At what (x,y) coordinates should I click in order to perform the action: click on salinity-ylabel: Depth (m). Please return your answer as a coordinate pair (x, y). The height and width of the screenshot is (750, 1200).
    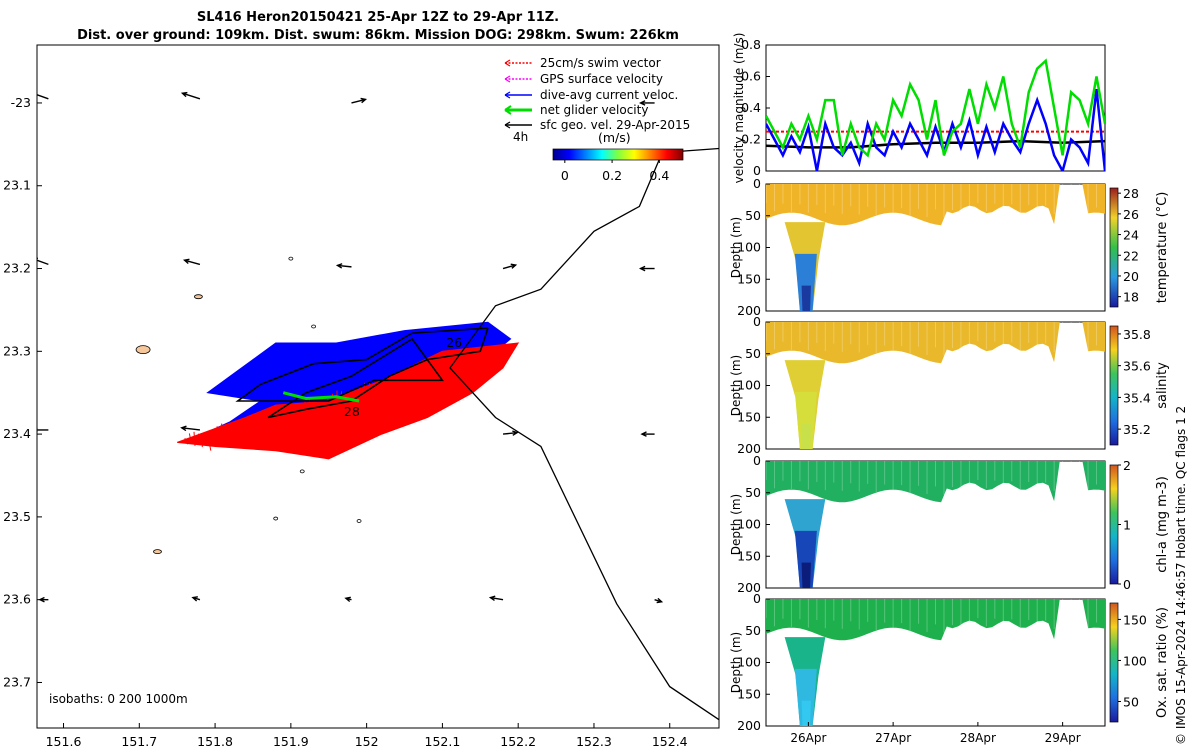
    Looking at the image, I should click on (736, 385).